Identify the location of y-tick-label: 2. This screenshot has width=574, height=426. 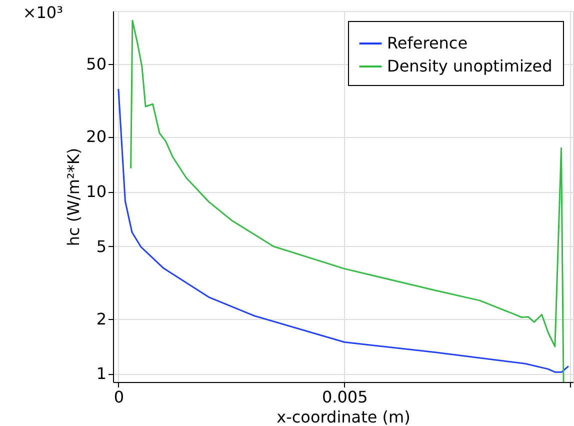
(101, 318).